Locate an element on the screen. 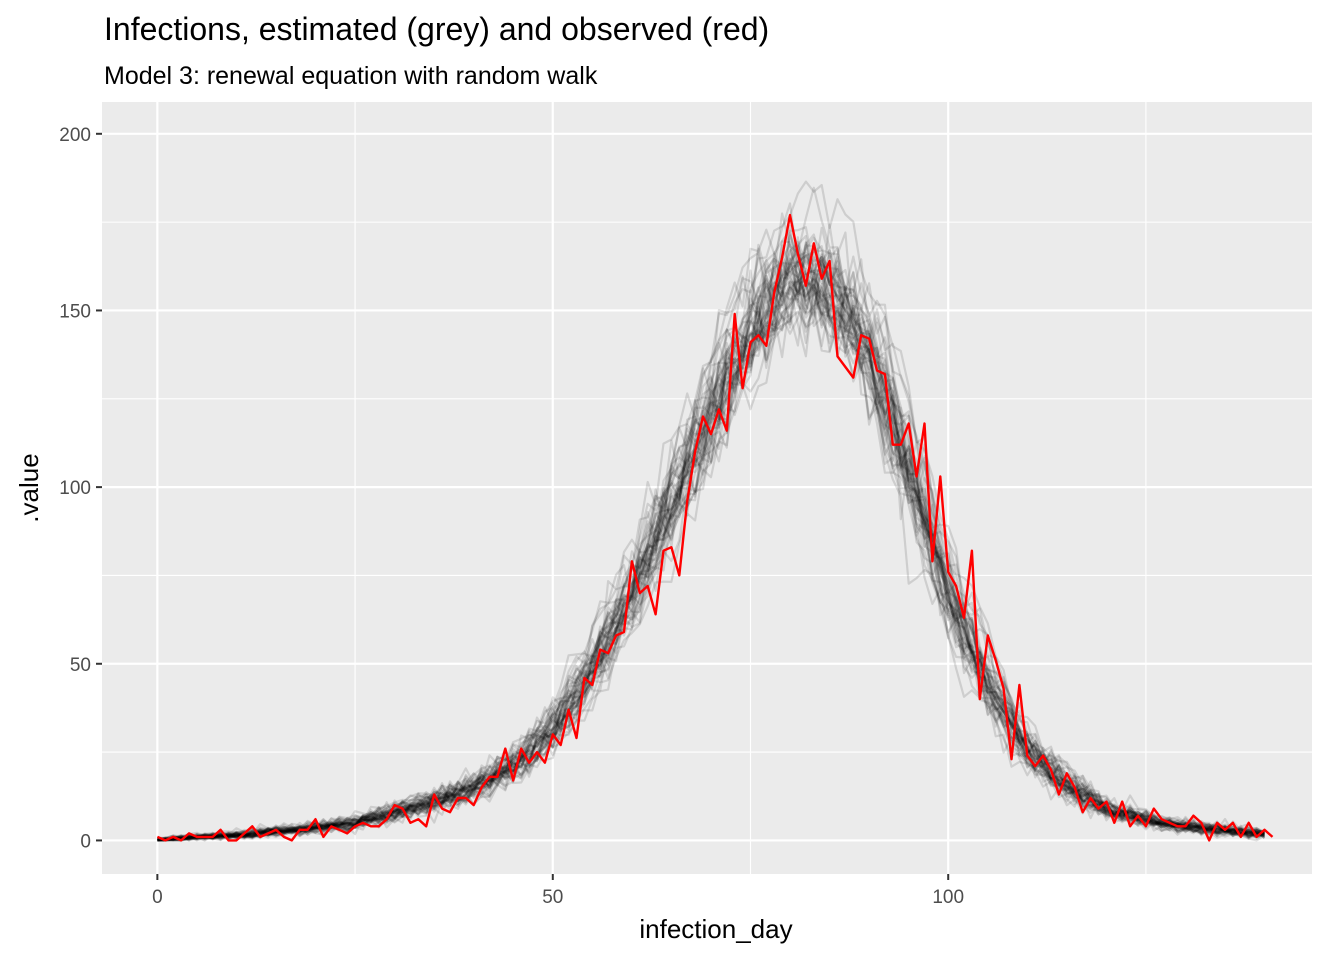 This screenshot has width=1344, height=960. y-axis: 0 50 100 150 200 is located at coordinates (80, 488).